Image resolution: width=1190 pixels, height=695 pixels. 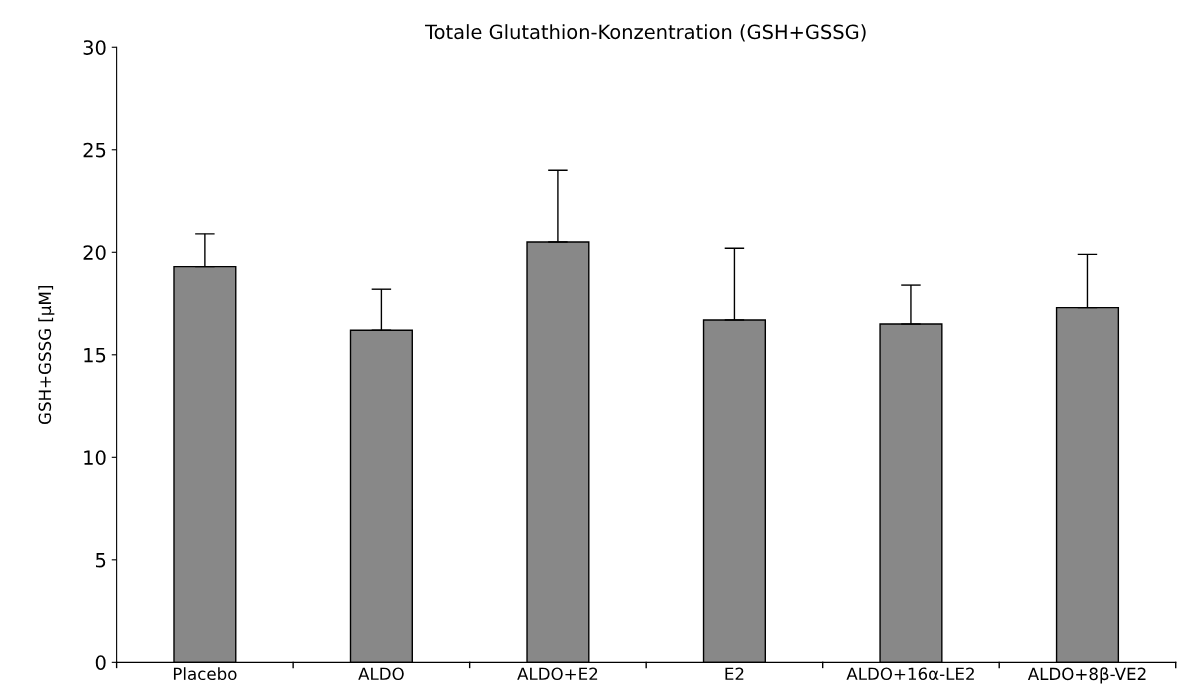 What do you see at coordinates (95, 355) in the screenshot?
I see `y-tick-label: 15` at bounding box center [95, 355].